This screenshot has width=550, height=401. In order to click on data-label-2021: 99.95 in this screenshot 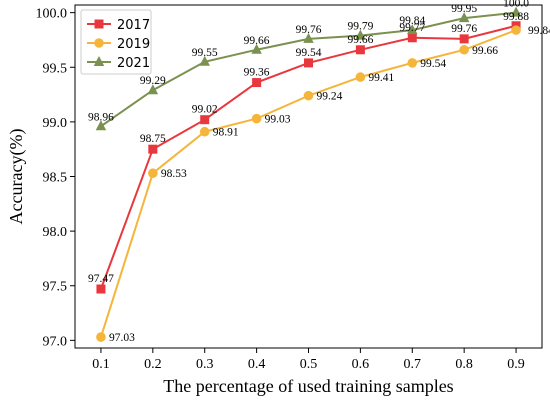, I will do `click(464, 9)`.